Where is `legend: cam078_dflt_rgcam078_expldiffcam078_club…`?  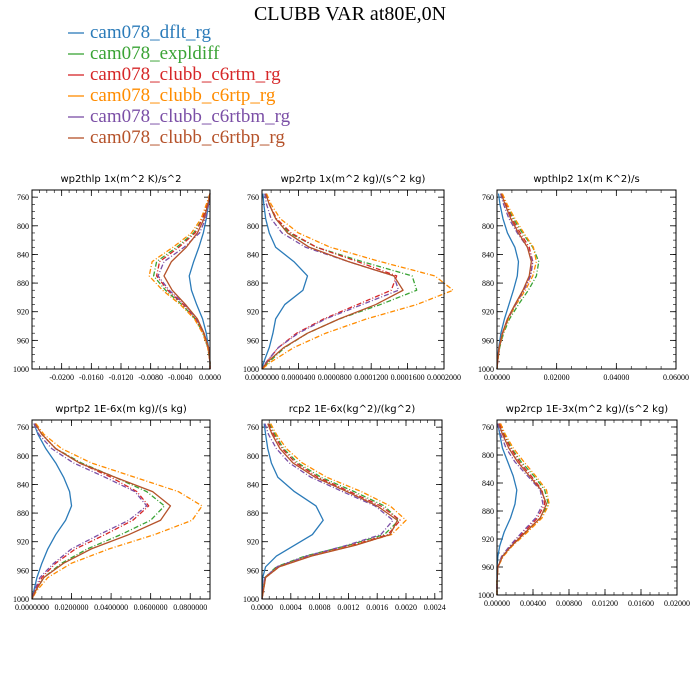 legend: cam078_dflt_rgcam078_expldiffcam078_club… is located at coordinates (179, 85).